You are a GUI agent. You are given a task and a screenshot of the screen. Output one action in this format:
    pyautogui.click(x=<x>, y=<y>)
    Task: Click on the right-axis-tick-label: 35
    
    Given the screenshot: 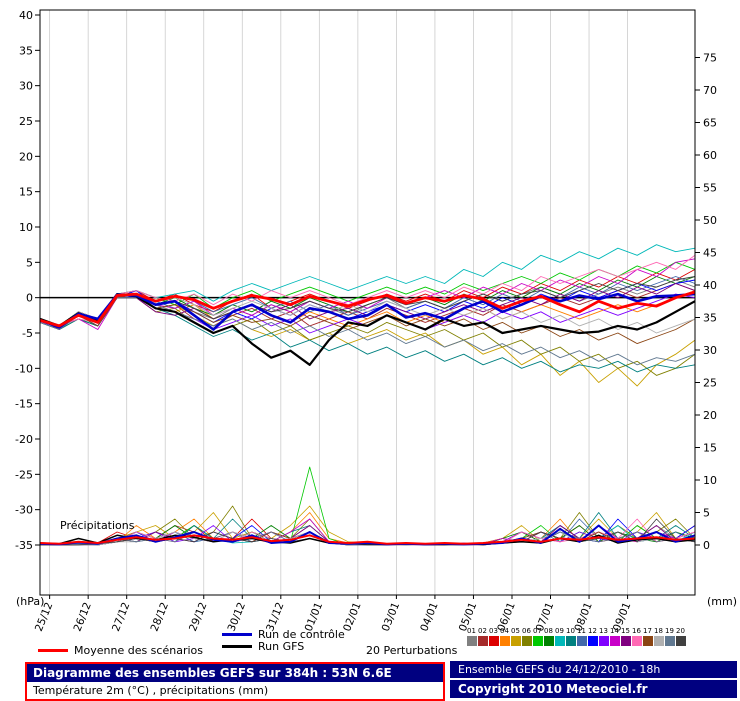 What is the action you would take?
    pyautogui.click(x=710, y=318)
    